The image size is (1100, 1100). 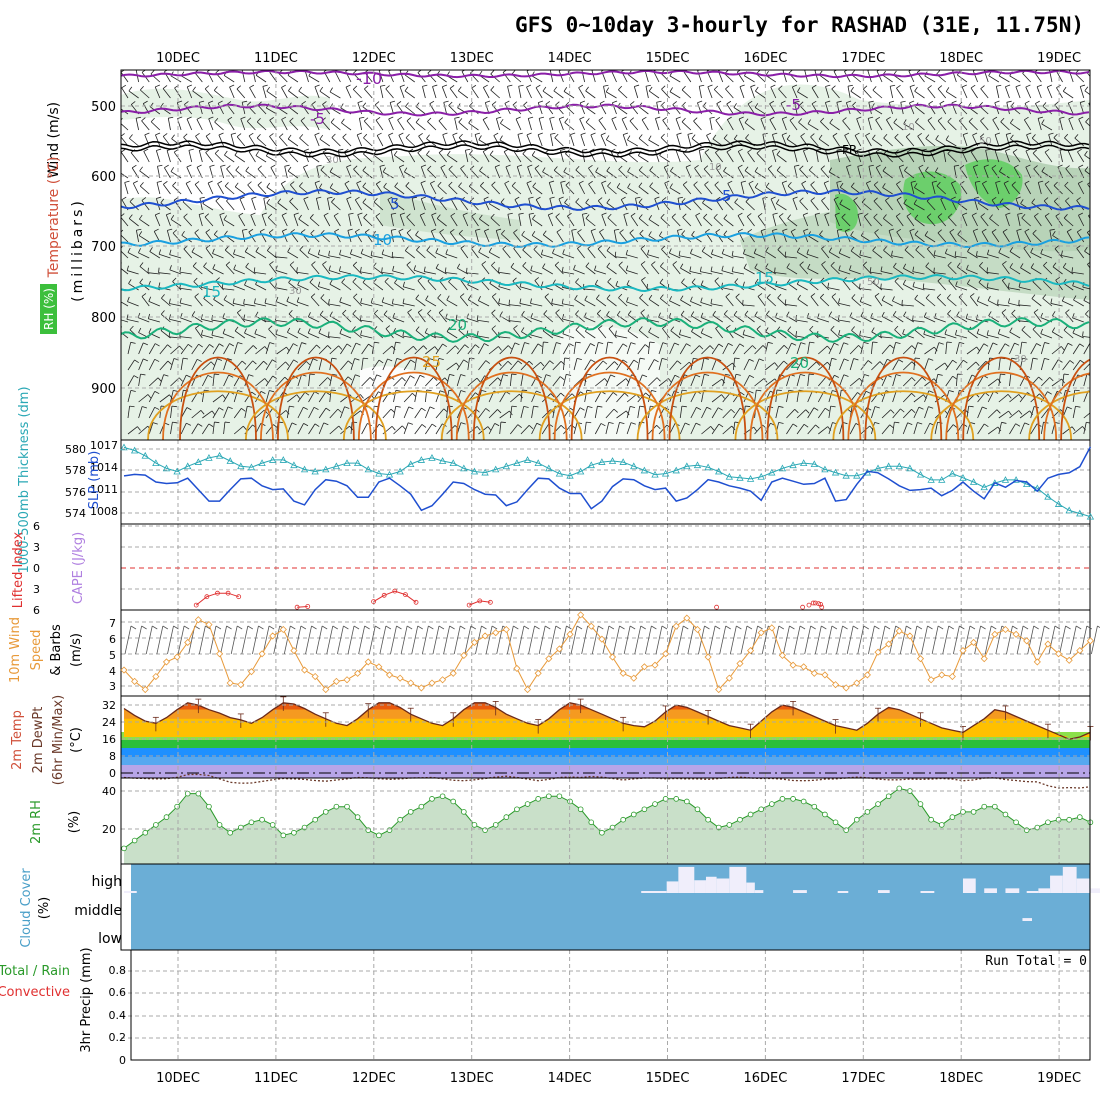 What do you see at coordinates (668, 1078) in the screenshot?
I see `date-label-bottom: 15DEC` at bounding box center [668, 1078].